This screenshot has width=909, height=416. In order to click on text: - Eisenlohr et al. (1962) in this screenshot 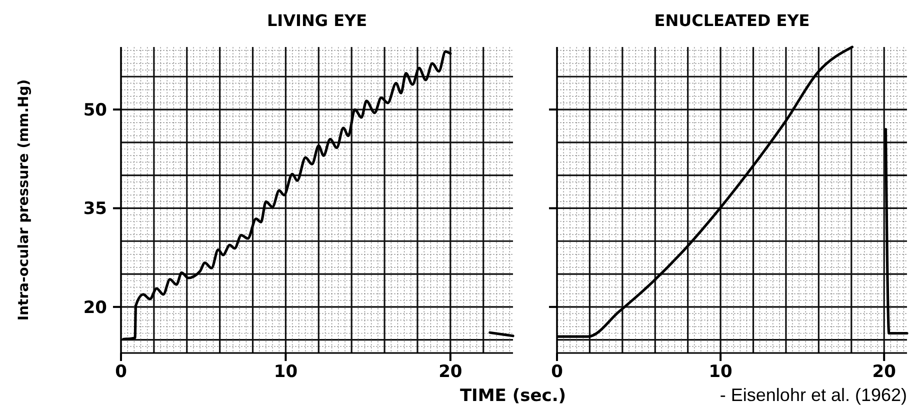, I will do `click(813, 395)`.